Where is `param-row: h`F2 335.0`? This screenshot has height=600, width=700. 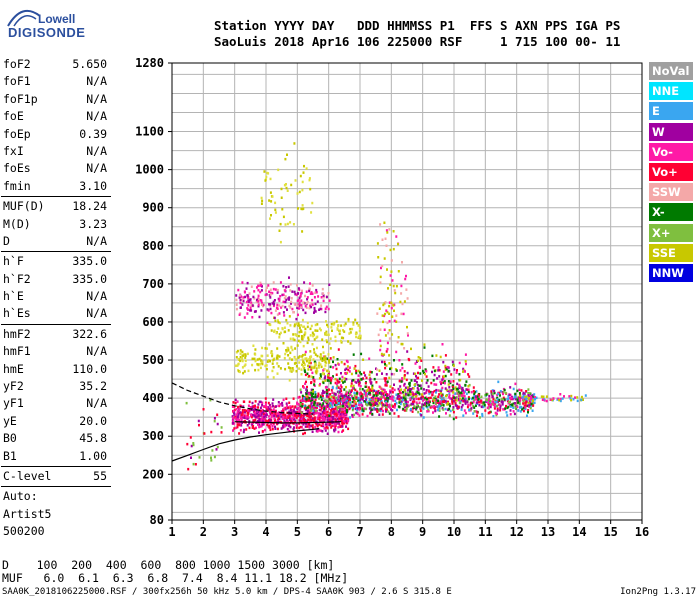 param-row: h`F2 335.0 is located at coordinates (56, 279).